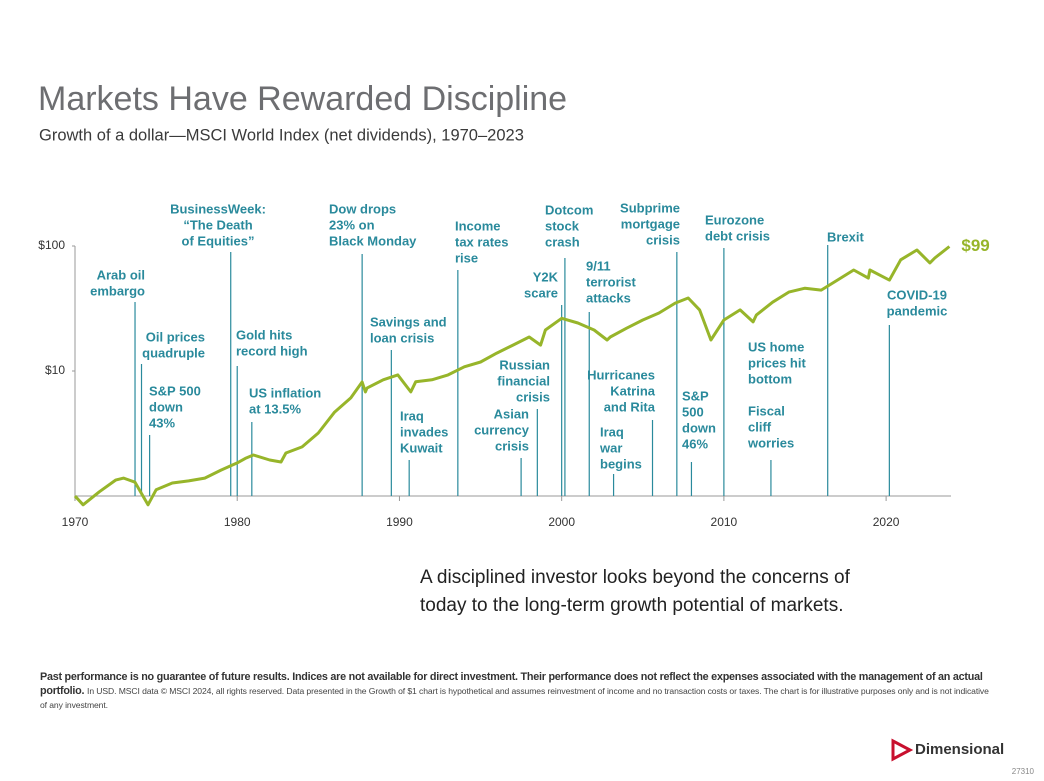  Describe the element at coordinates (511, 413) in the screenshot. I see `annotation-text: Asian` at that location.